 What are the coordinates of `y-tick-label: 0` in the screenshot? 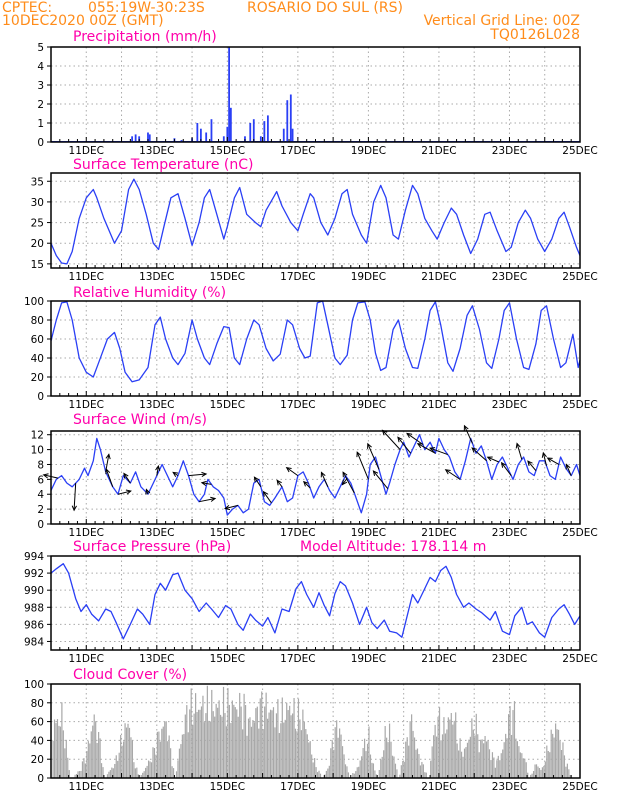 It's located at (40, 525).